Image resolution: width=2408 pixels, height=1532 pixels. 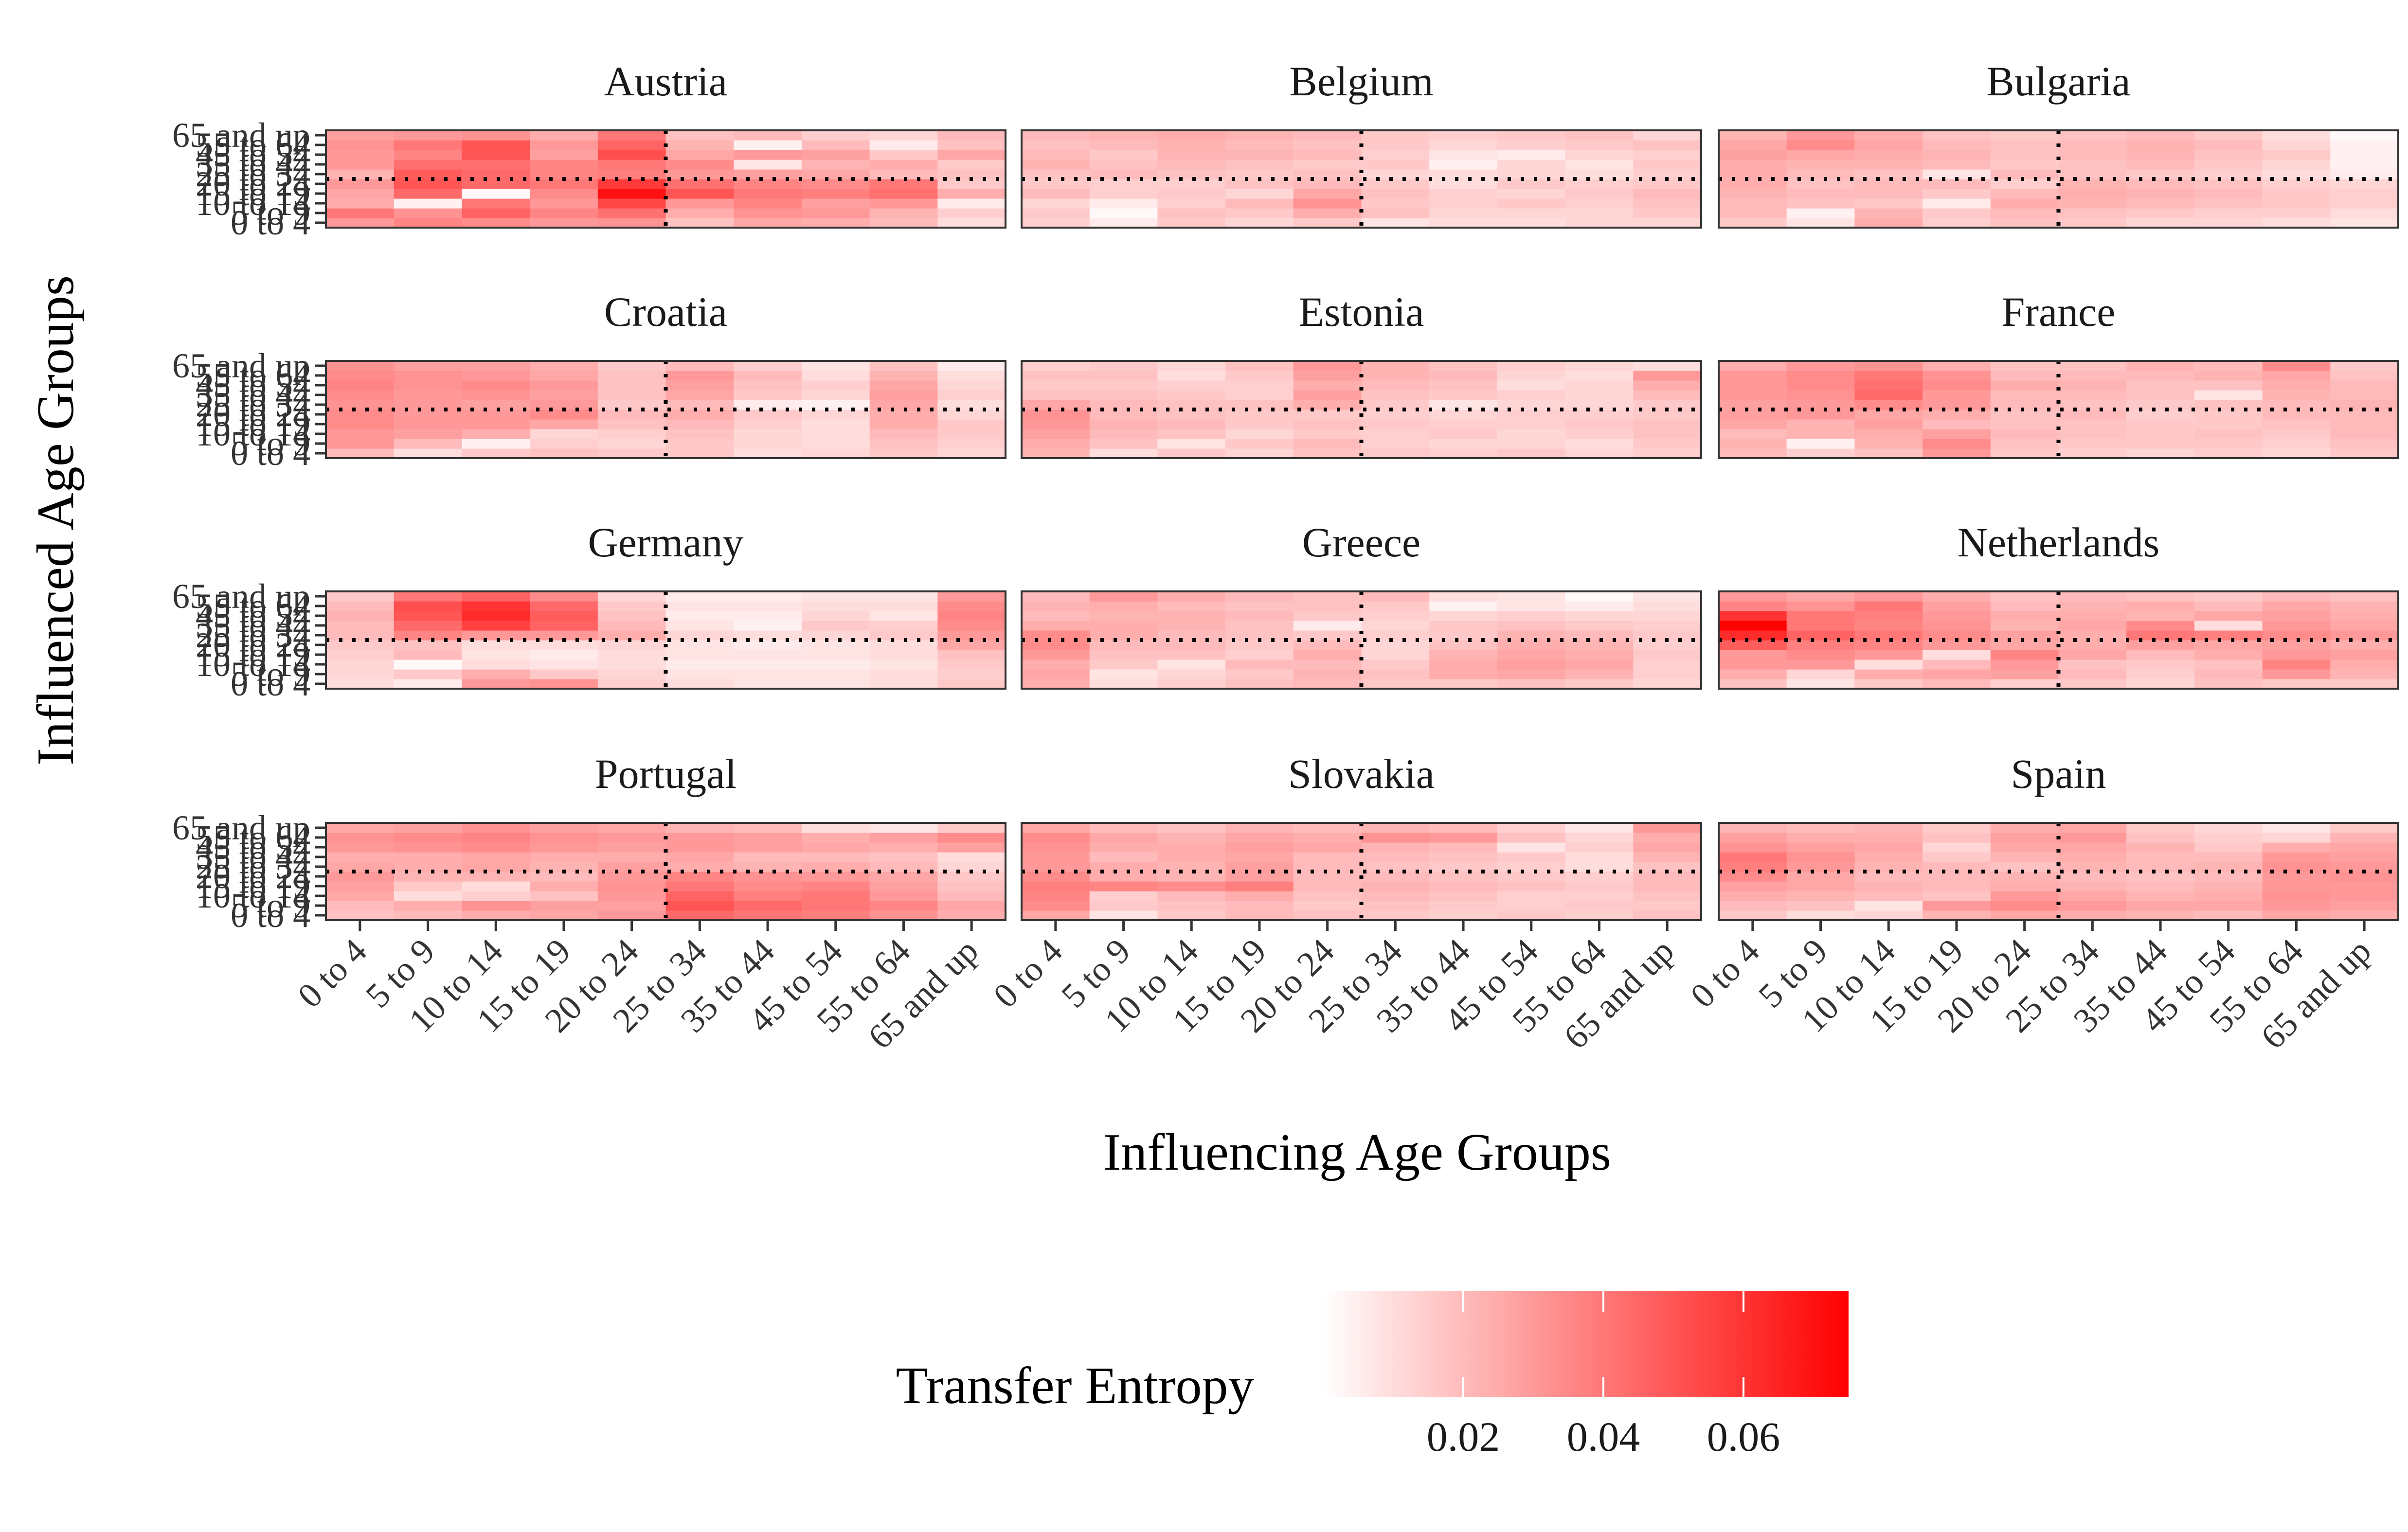 What do you see at coordinates (1361, 773) in the screenshot?
I see `panel-title: Slovakia` at bounding box center [1361, 773].